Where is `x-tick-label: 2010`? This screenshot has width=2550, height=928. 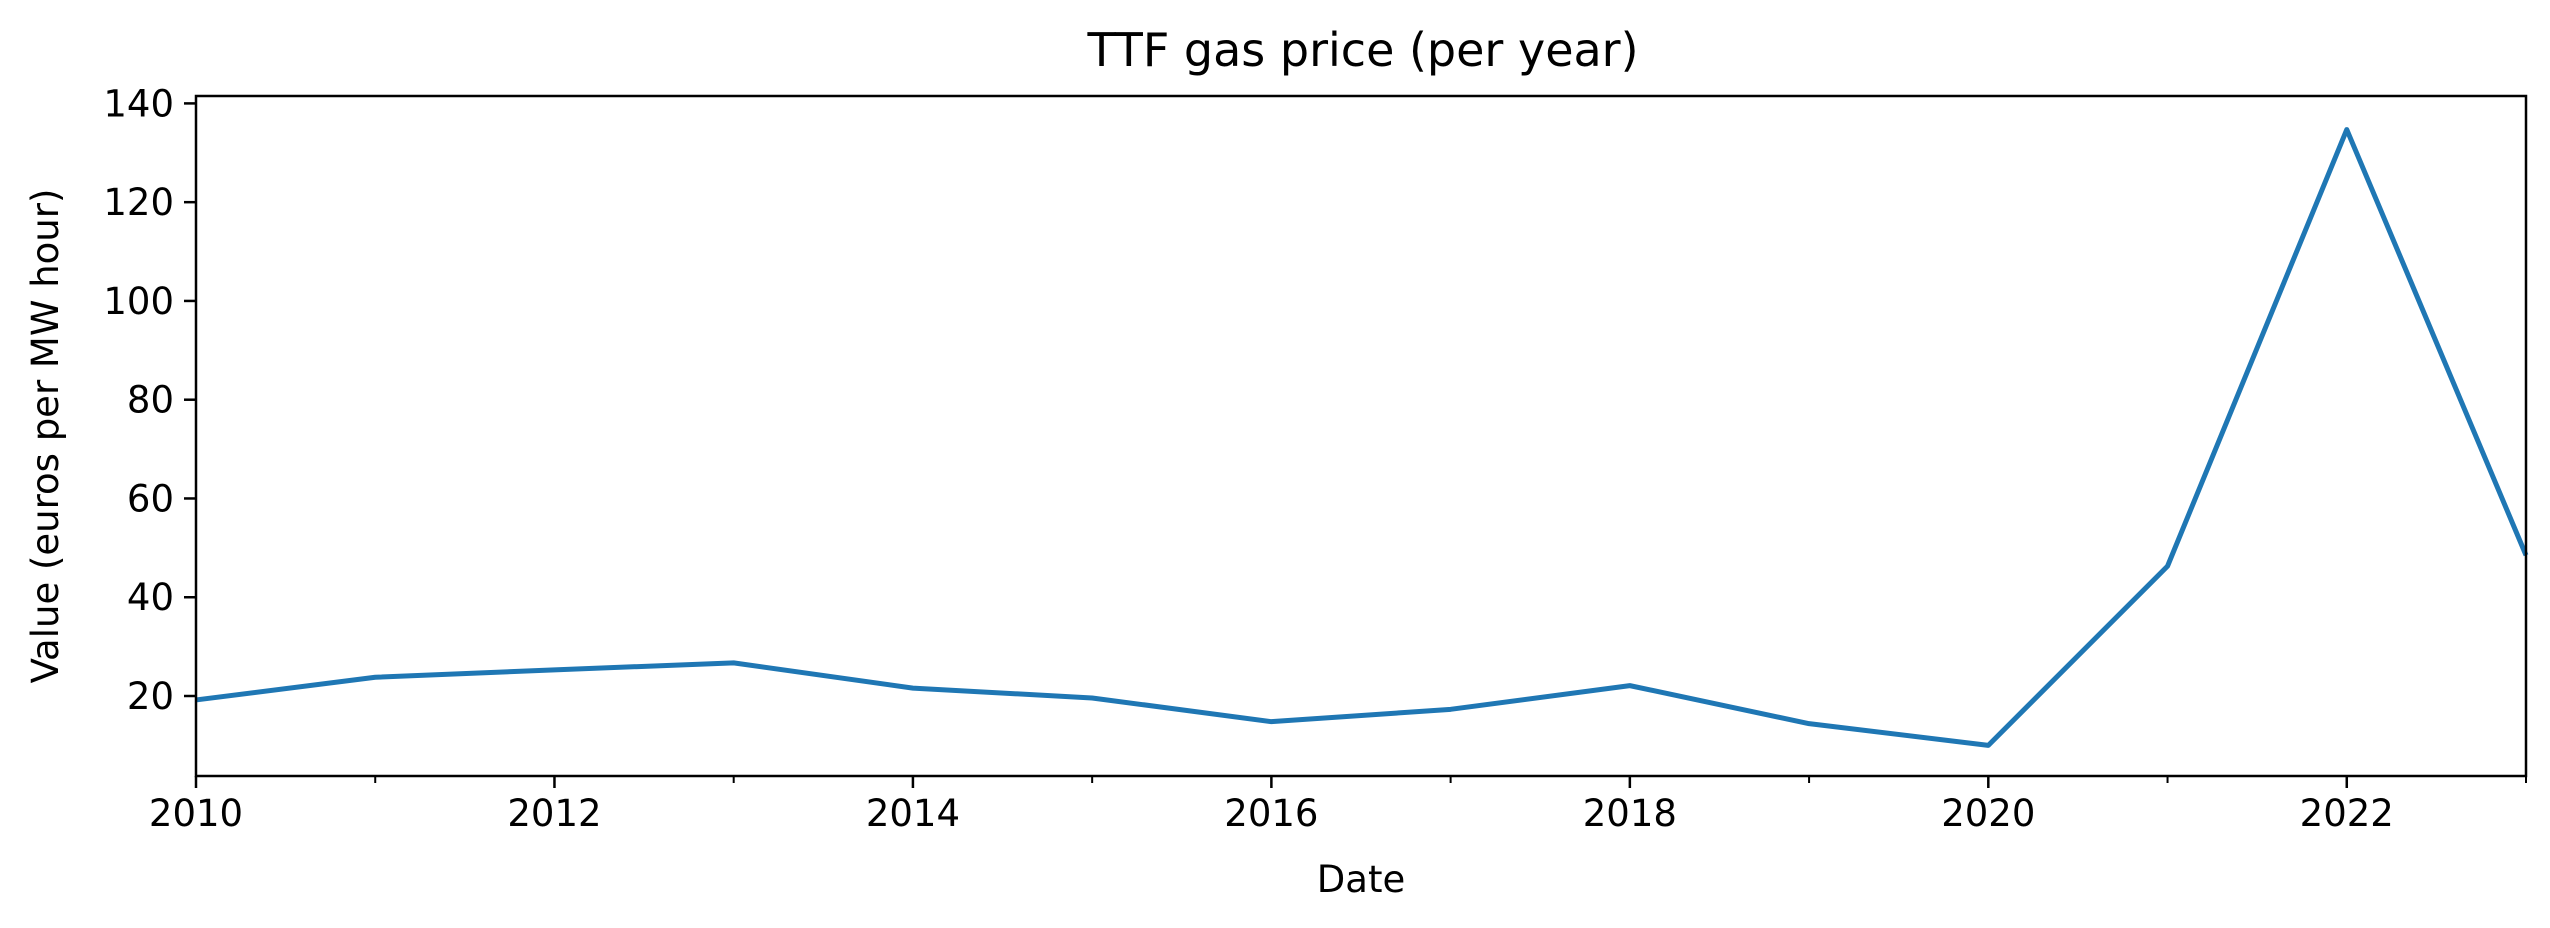 x-tick-label: 2010 is located at coordinates (196, 813).